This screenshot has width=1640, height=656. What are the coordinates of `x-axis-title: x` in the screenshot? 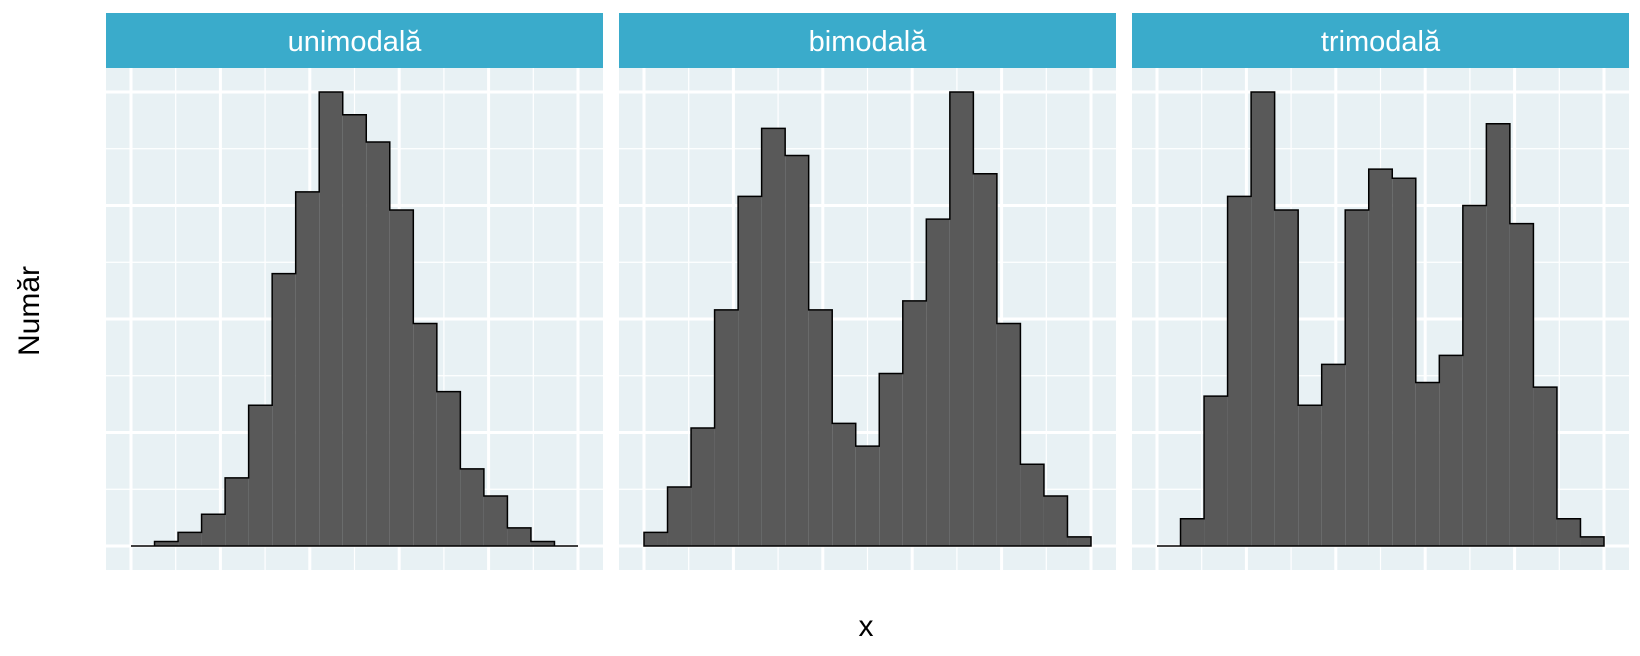 It's located at (866, 626).